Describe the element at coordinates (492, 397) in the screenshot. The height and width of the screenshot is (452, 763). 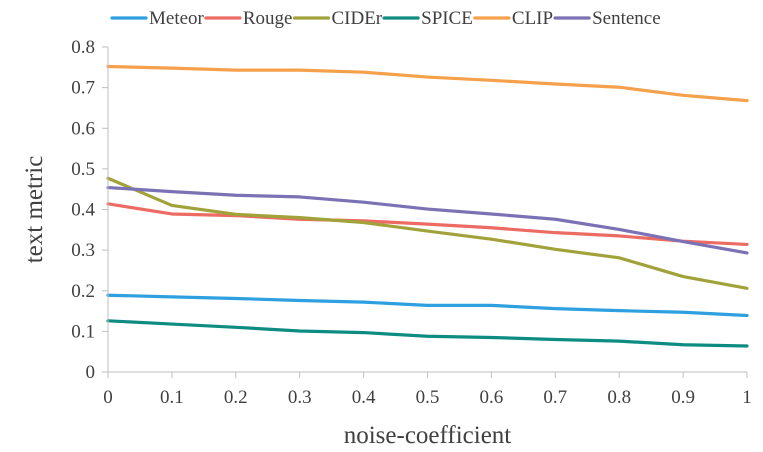
I see `x-tick-label: 0.6` at that location.